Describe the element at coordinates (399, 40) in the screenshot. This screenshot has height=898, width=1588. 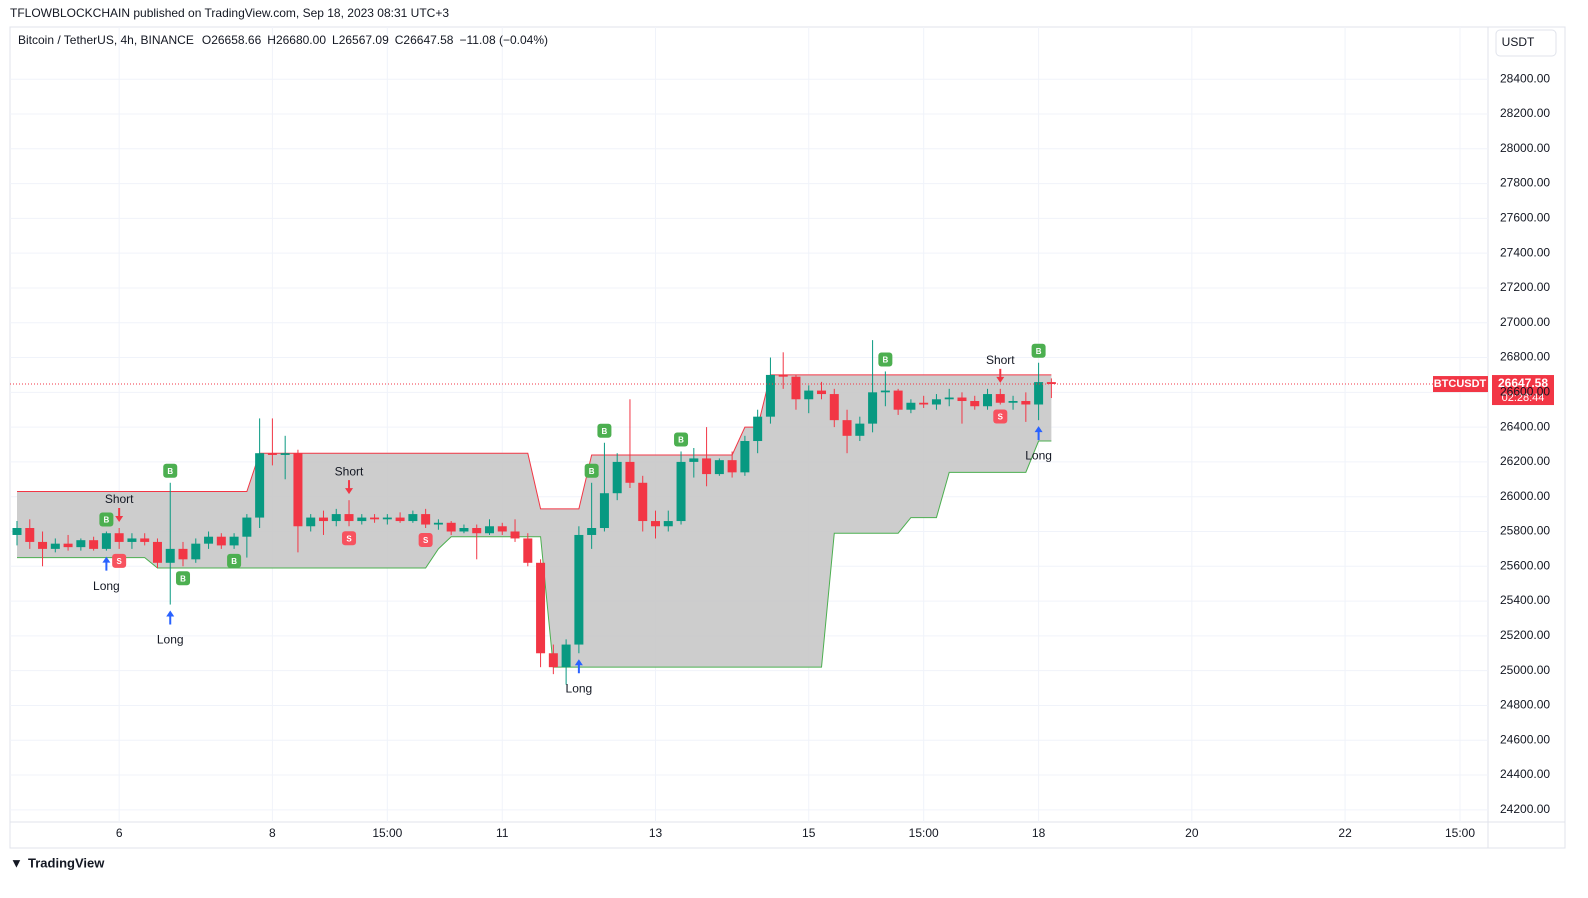
I see `ohlc-key: C` at that location.